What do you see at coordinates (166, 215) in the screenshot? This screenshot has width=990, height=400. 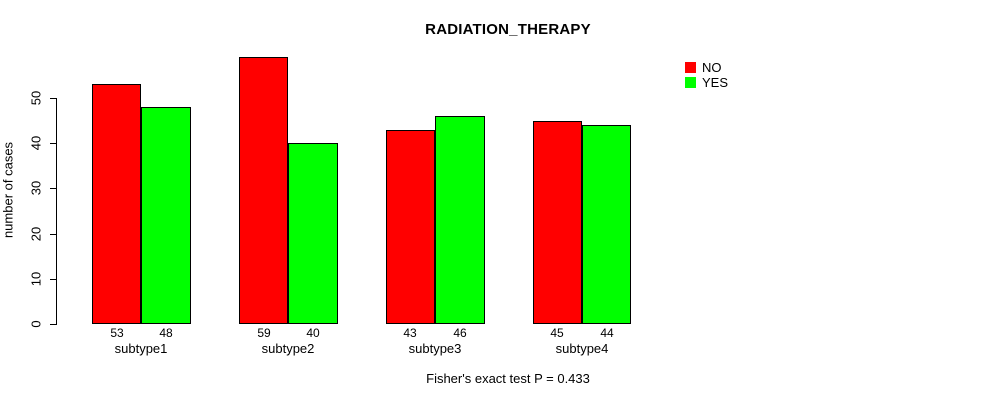 I see `bar-yes-subtype1` at bounding box center [166, 215].